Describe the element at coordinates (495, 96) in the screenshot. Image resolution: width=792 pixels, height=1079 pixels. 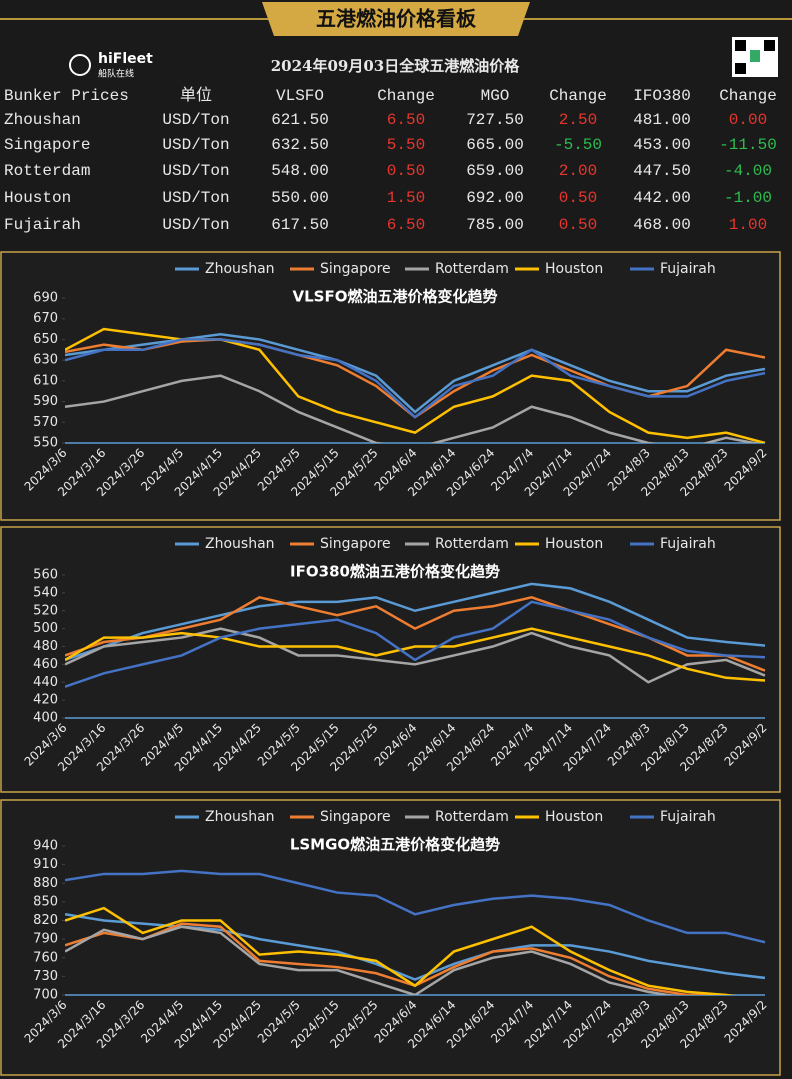
I see `table-header: MGO` at that location.